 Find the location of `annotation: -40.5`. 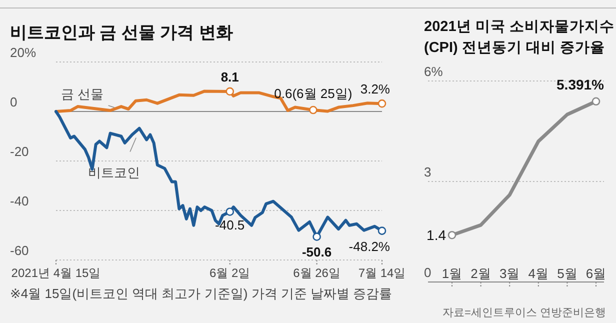

annotation: -40.5 is located at coordinates (230, 225).